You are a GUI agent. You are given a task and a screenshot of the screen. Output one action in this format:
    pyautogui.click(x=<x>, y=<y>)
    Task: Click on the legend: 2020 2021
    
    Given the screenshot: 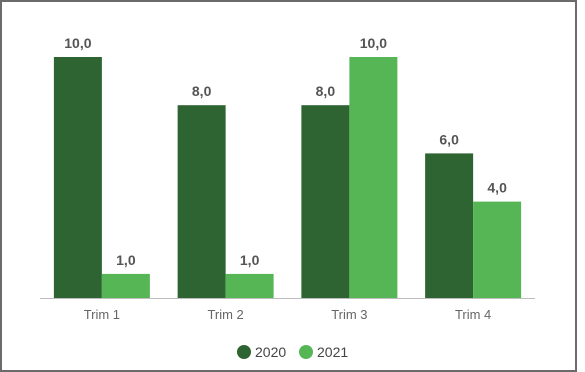 What is the action you would take?
    pyautogui.click(x=292, y=352)
    